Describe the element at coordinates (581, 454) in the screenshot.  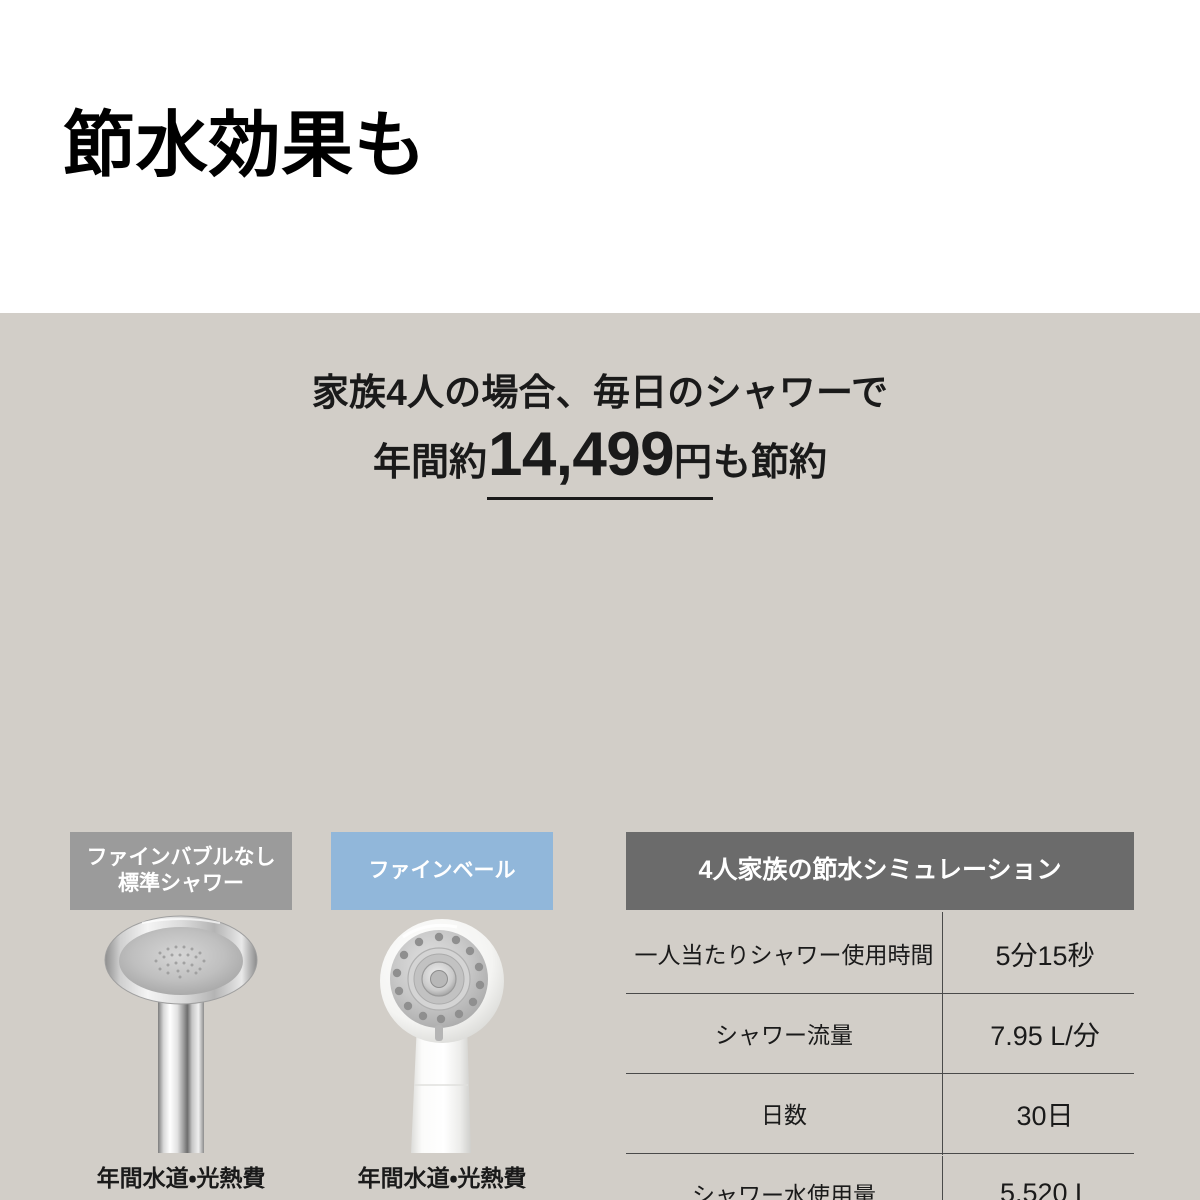
I see `headline-savings-amount: 14,499` at that location.